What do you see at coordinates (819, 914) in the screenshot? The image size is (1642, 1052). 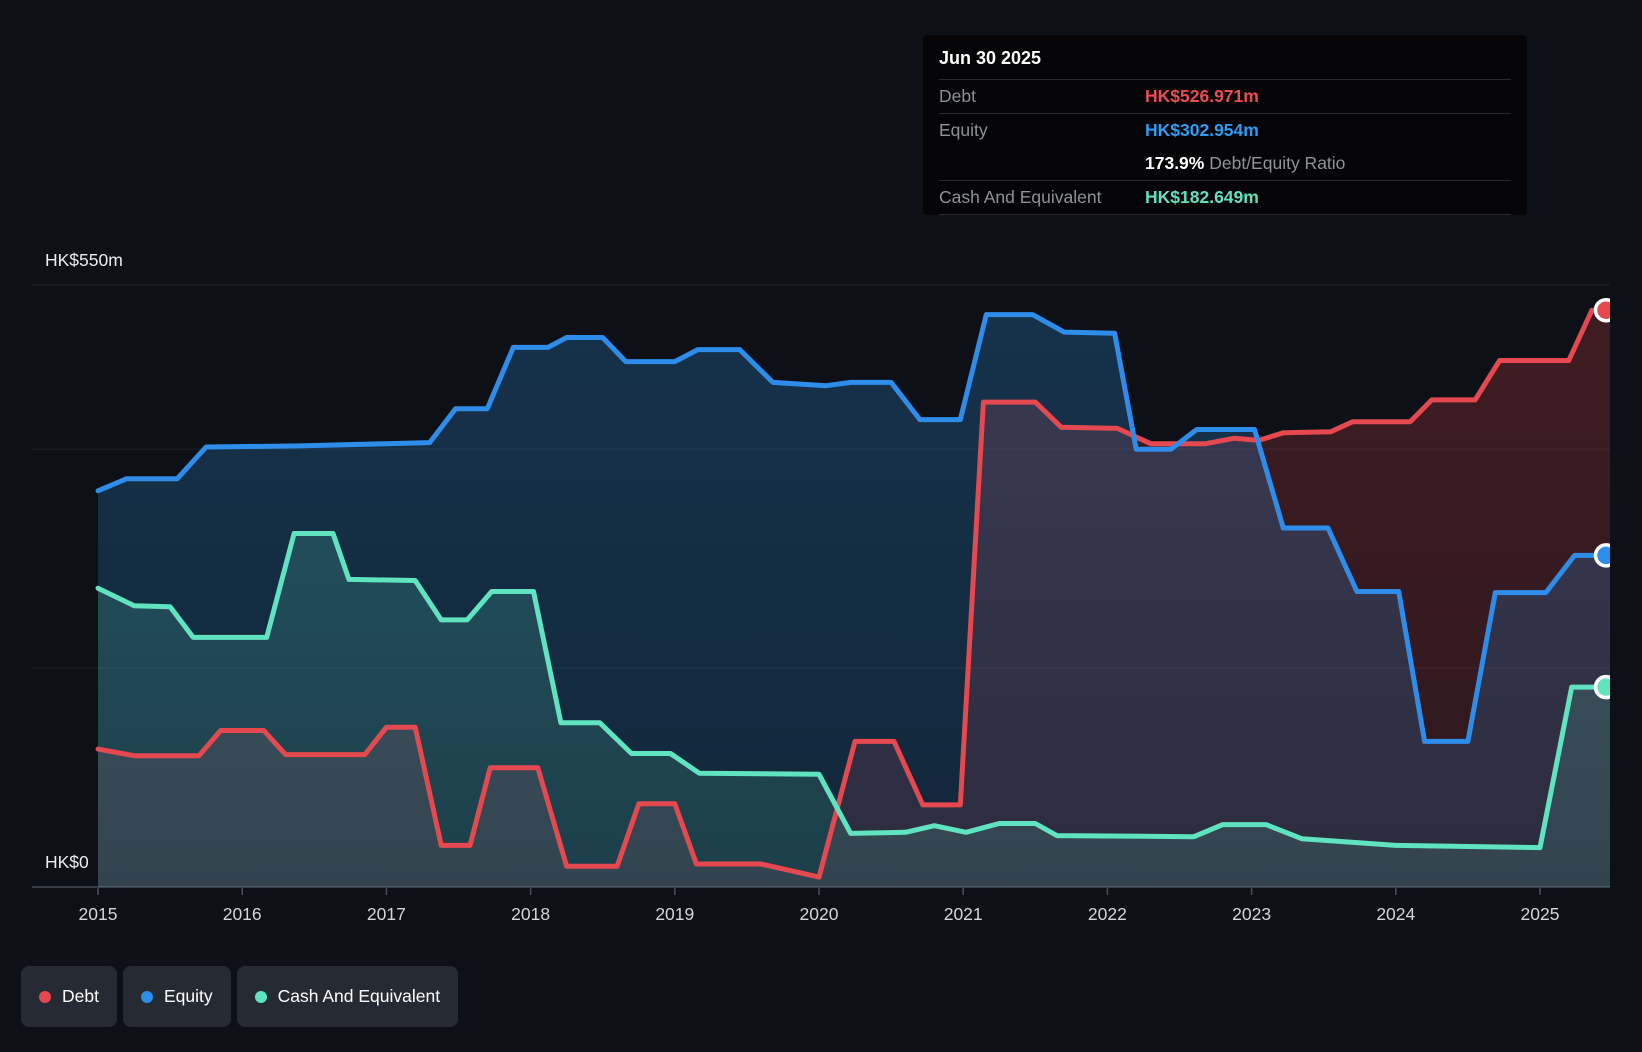 I see `x-tick-label-2020: 2020` at bounding box center [819, 914].